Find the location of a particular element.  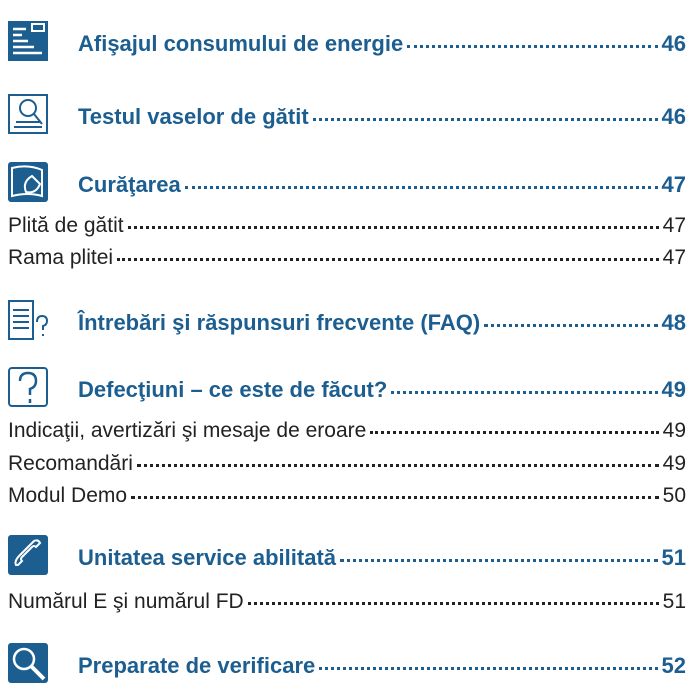

section-heading-title: Unitatea service abilitată is located at coordinates (207, 557).